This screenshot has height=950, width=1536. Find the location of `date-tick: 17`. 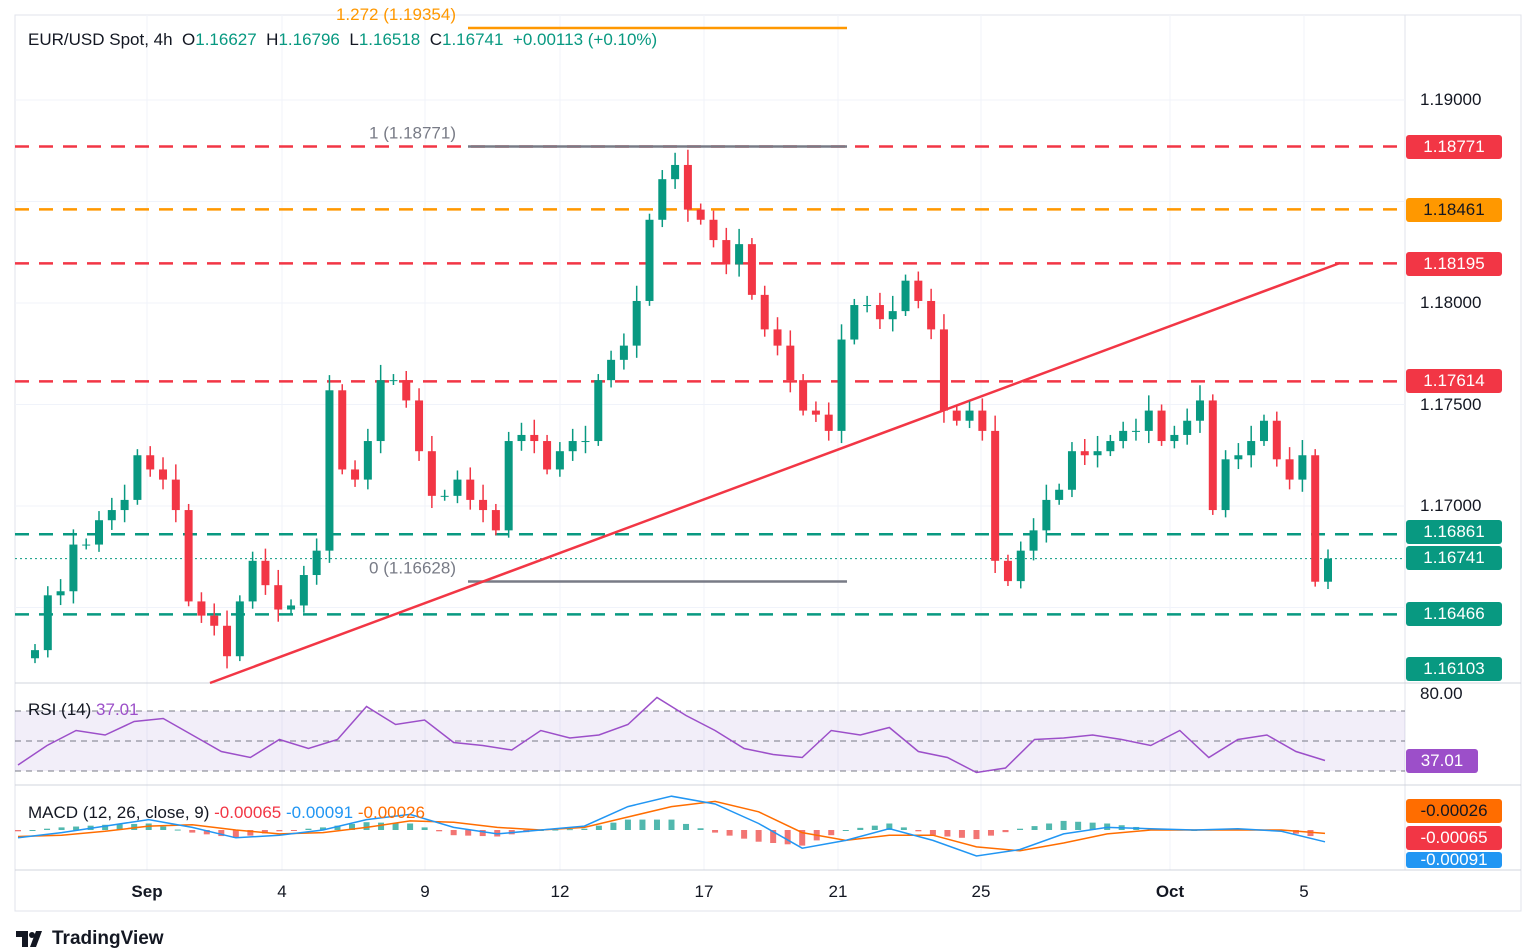

date-tick: 17 is located at coordinates (704, 891).